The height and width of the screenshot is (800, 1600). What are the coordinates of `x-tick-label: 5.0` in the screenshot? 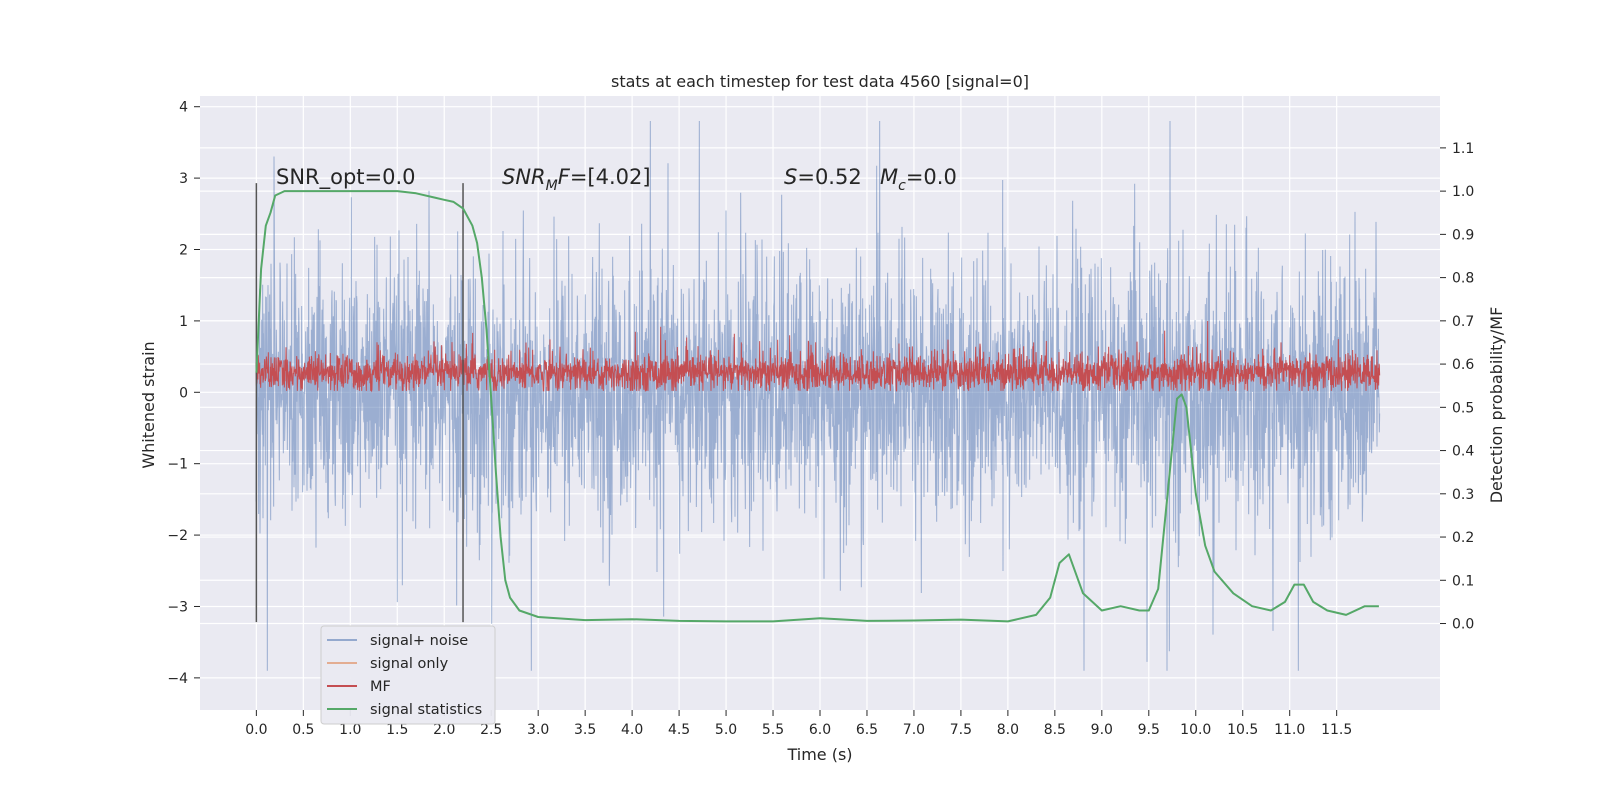 It's located at (726, 730).